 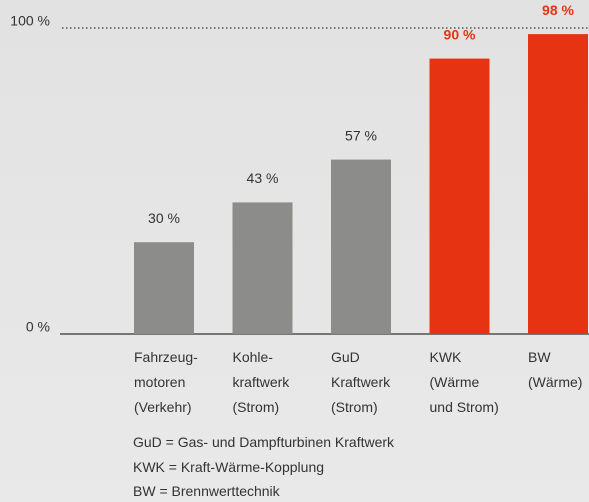 What do you see at coordinates (263, 178) in the screenshot?
I see `value-label: 43 %` at bounding box center [263, 178].